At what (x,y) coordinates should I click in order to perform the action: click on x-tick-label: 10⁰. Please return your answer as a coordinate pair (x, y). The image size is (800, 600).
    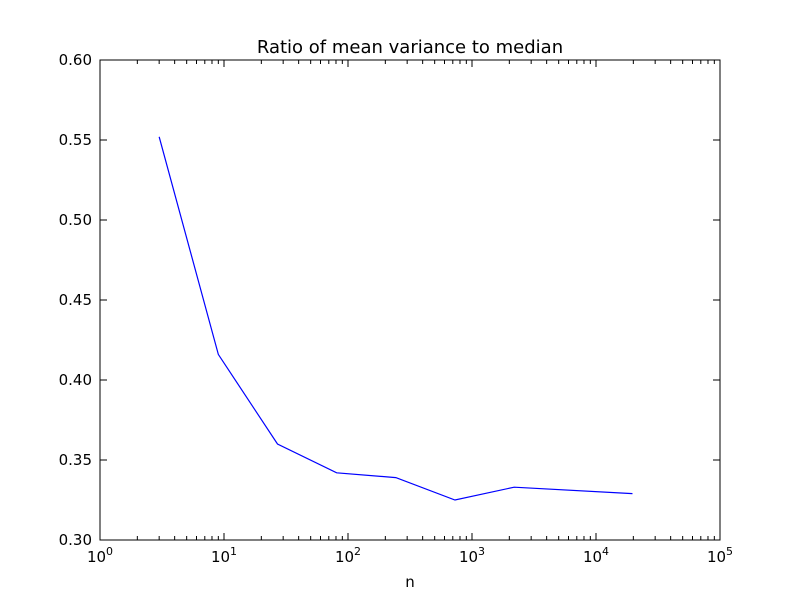
    Looking at the image, I should click on (100, 555).